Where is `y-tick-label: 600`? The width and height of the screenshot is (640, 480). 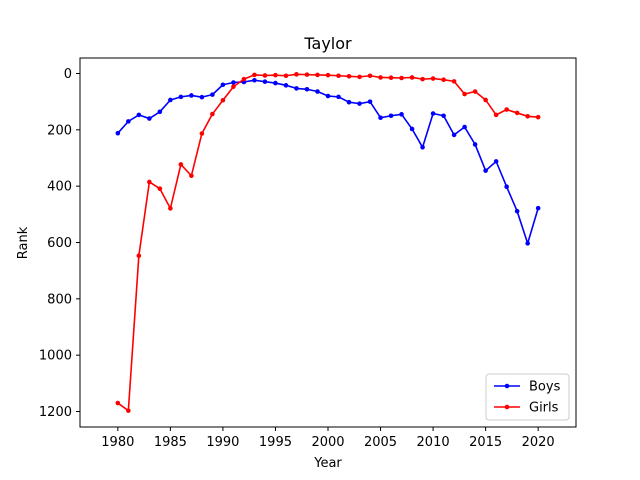
y-tick-label: 600 is located at coordinates (59, 243).